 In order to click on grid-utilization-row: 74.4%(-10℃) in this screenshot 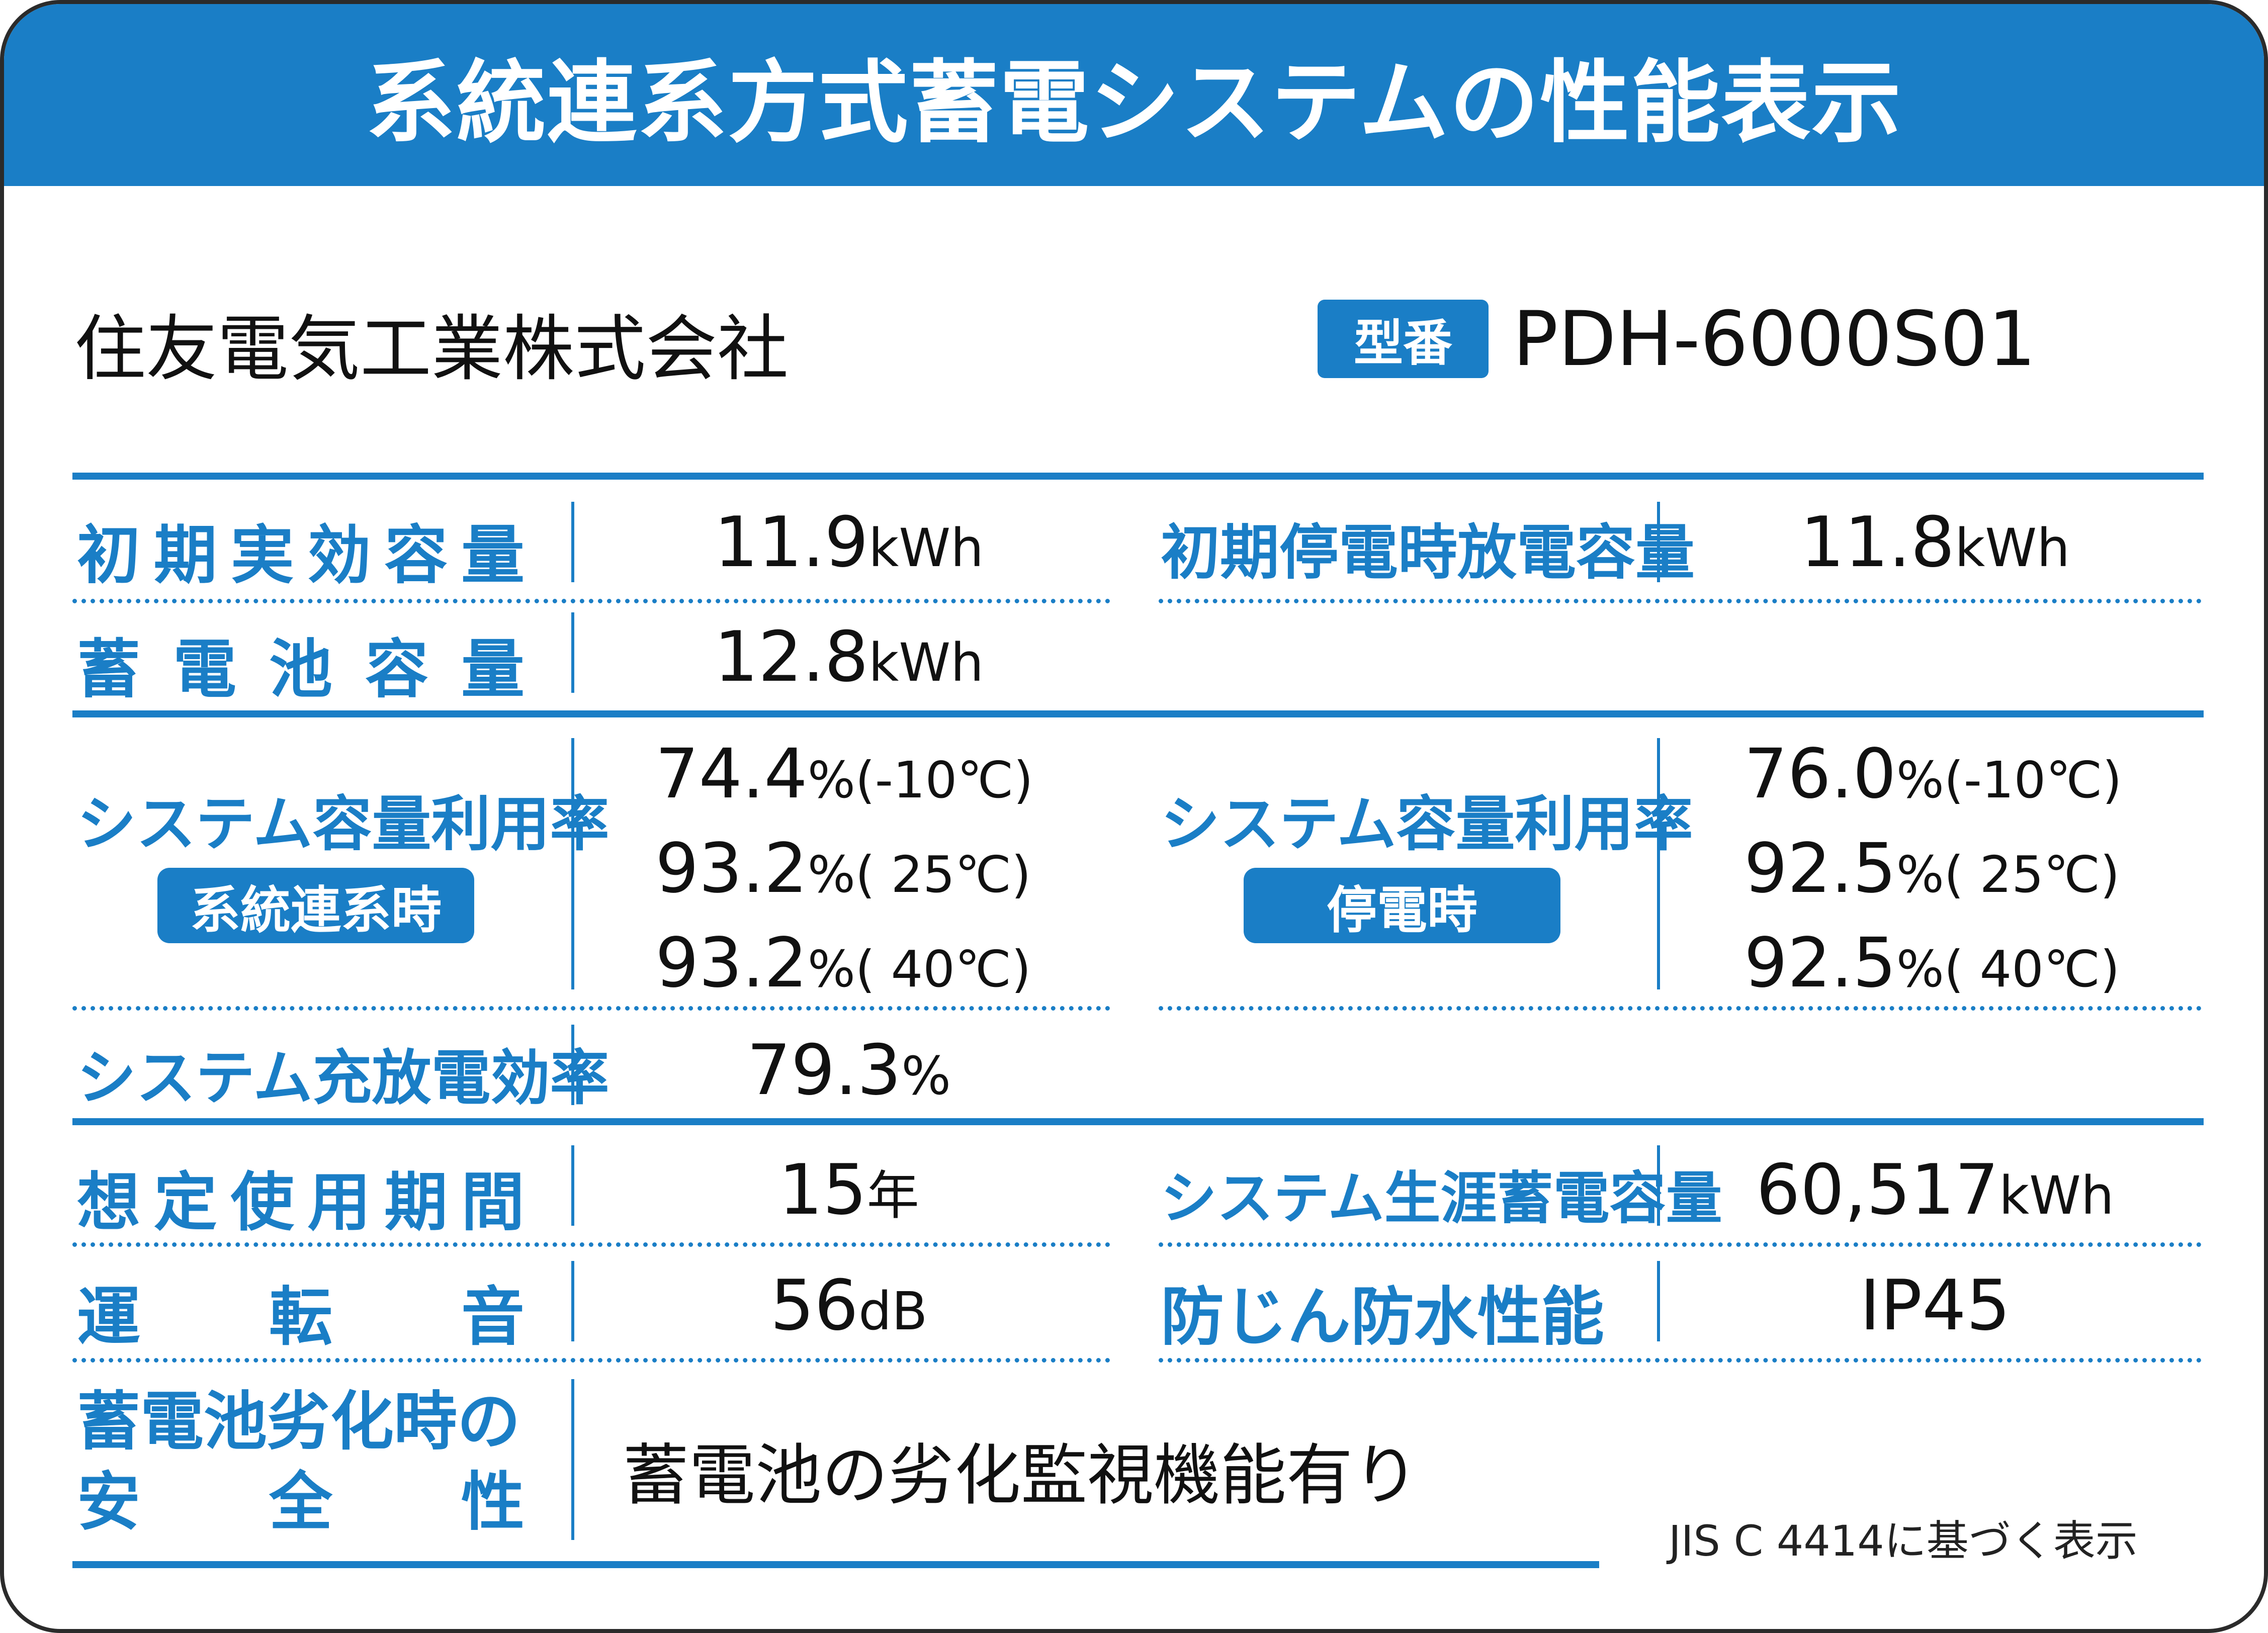, I will do `click(844, 774)`.